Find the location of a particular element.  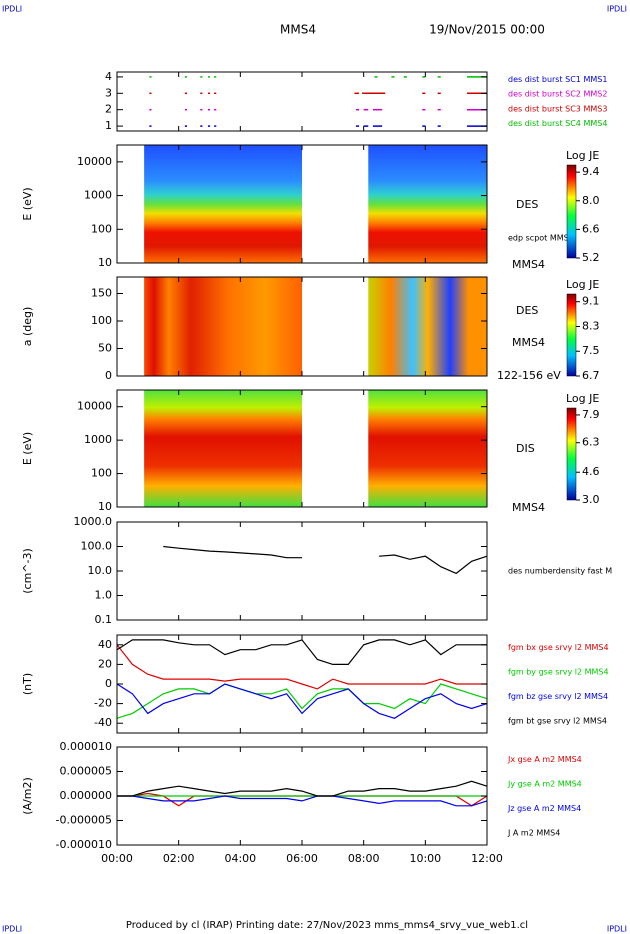

colorbar-tick-label: 6.6 is located at coordinates (591, 228).